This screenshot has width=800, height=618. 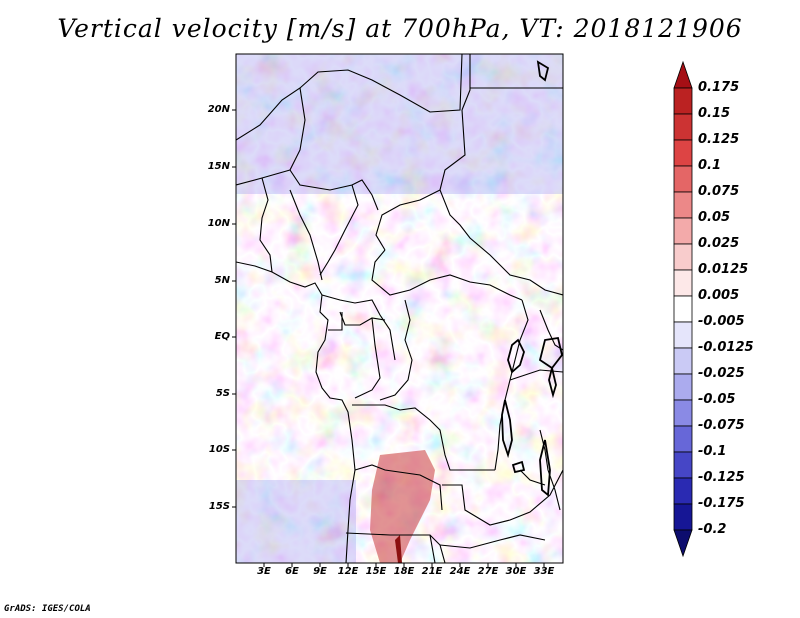 What do you see at coordinates (683, 543) in the screenshot?
I see `colorbar-bottom-arrow` at bounding box center [683, 543].